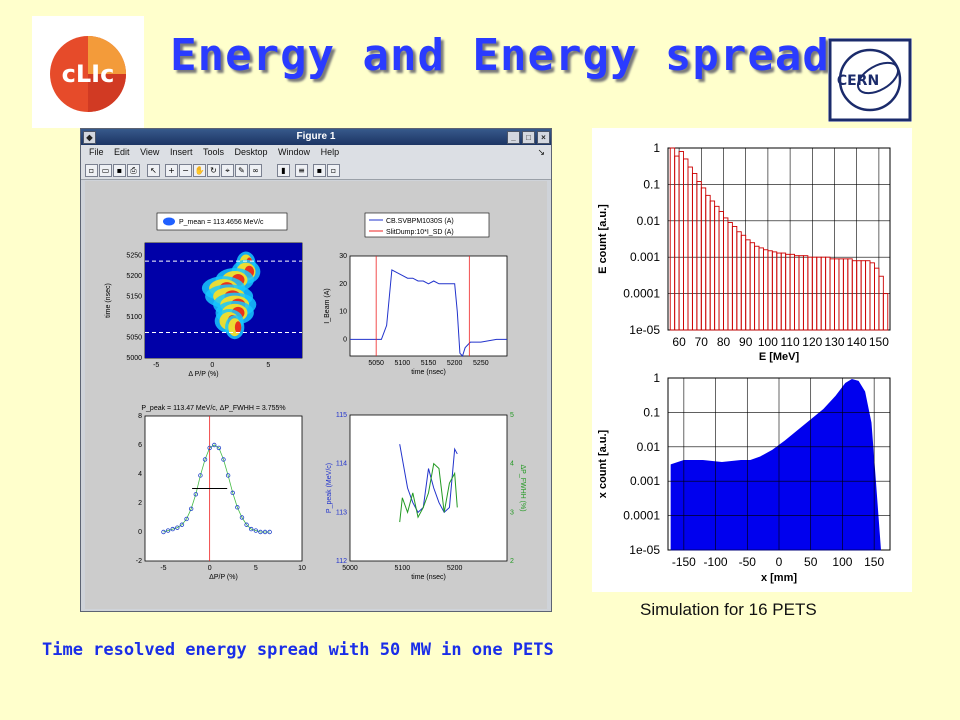 The width and height of the screenshot is (960, 720). I want to click on legend-icon: ≡, so click(301, 170).